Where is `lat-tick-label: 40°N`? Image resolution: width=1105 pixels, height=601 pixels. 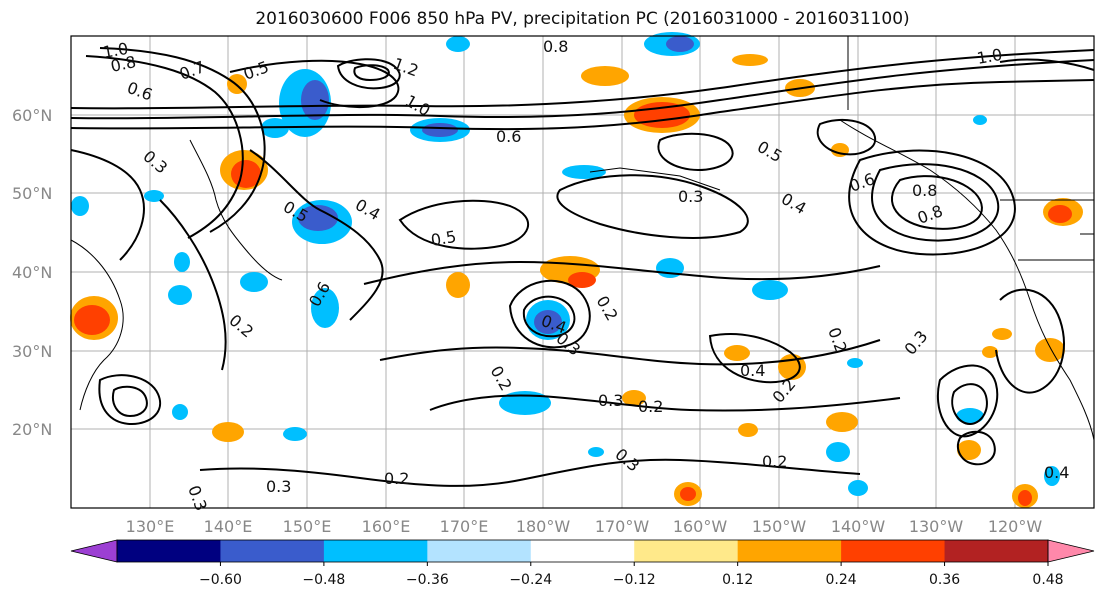
lat-tick-label: 40°N is located at coordinates (32, 272).